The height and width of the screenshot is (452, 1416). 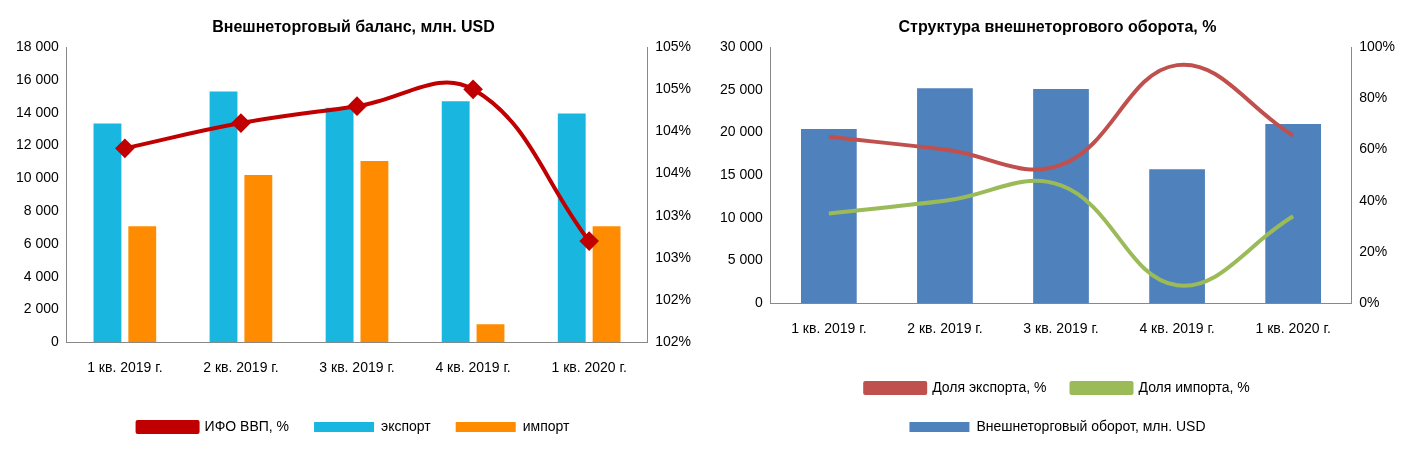 I want to click on y-tick-label: 6 000, so click(x=41, y=242).